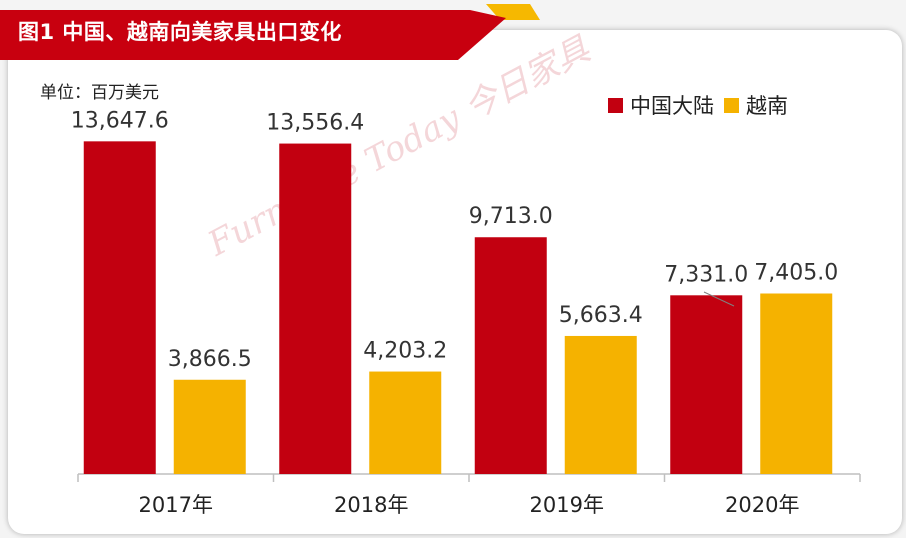  I want to click on data-label-vietnam-3: 7,405.0, so click(796, 273).